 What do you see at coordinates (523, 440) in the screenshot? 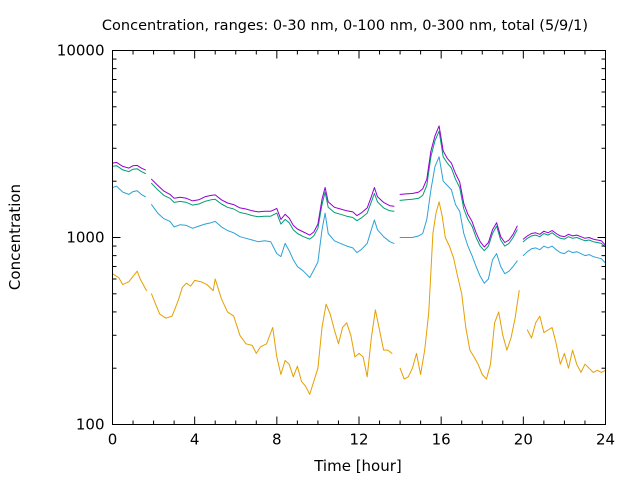
I see `x-tick-label: 20` at bounding box center [523, 440].